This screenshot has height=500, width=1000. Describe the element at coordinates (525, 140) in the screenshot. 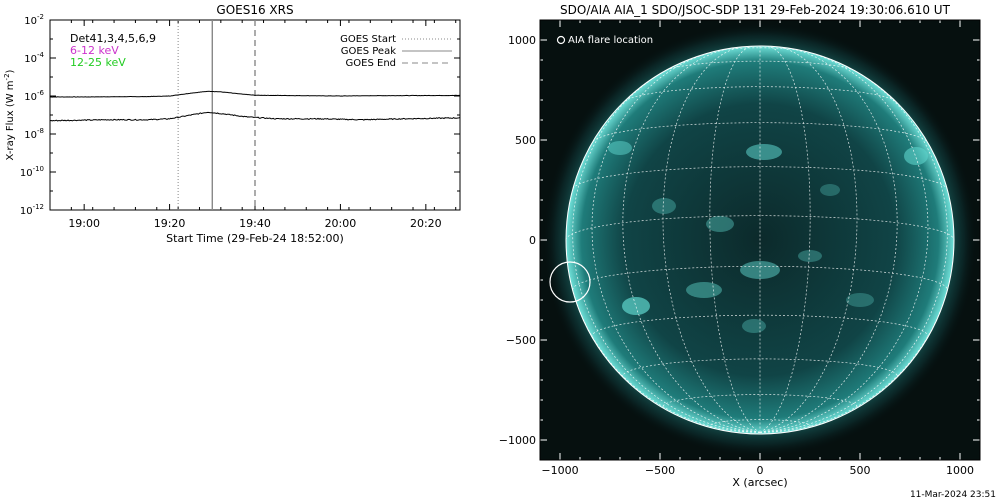

I see `aia-y-tick-label: 500` at that location.